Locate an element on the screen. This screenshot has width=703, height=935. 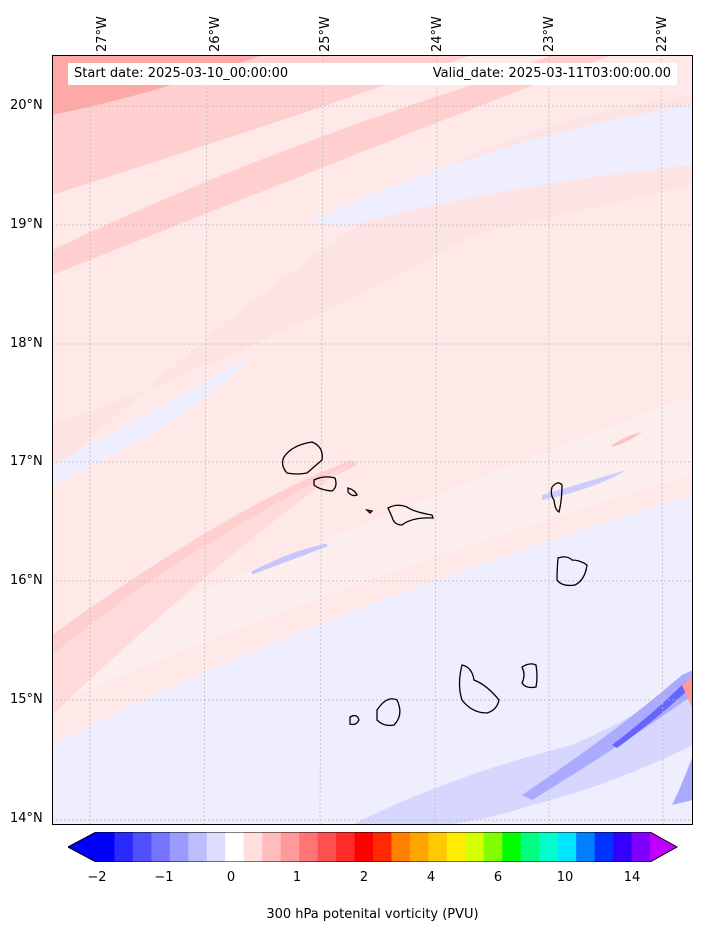
lon-label: 24°W is located at coordinates (437, 34).